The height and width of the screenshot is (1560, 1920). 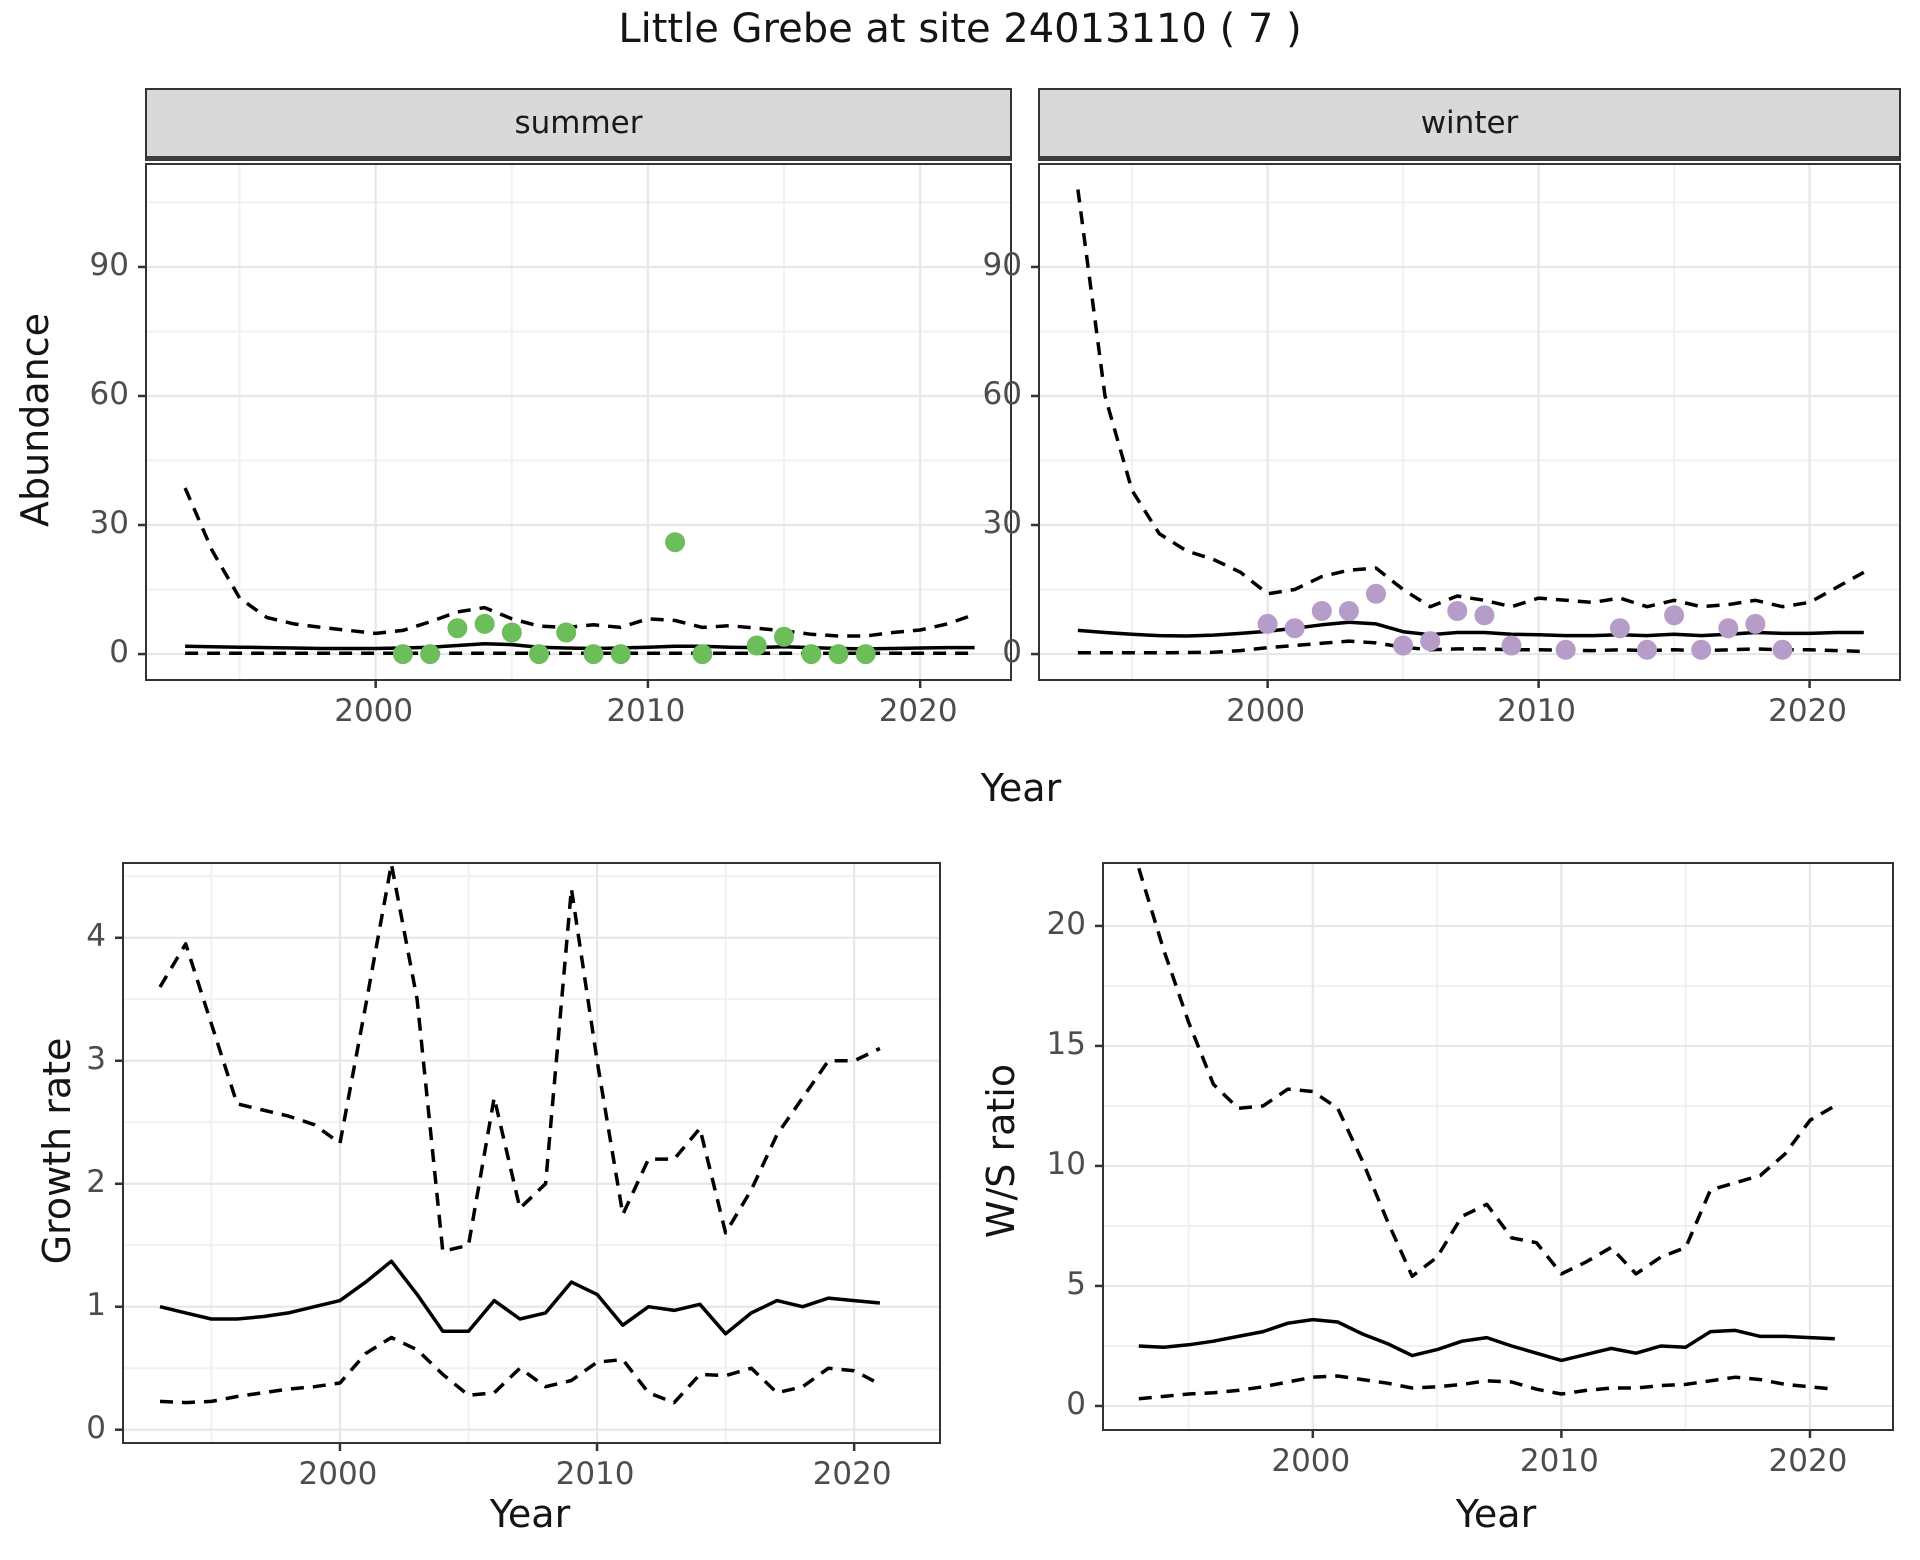 What do you see at coordinates (1565, 649) in the screenshot?
I see `data-point-winter-2011` at bounding box center [1565, 649].